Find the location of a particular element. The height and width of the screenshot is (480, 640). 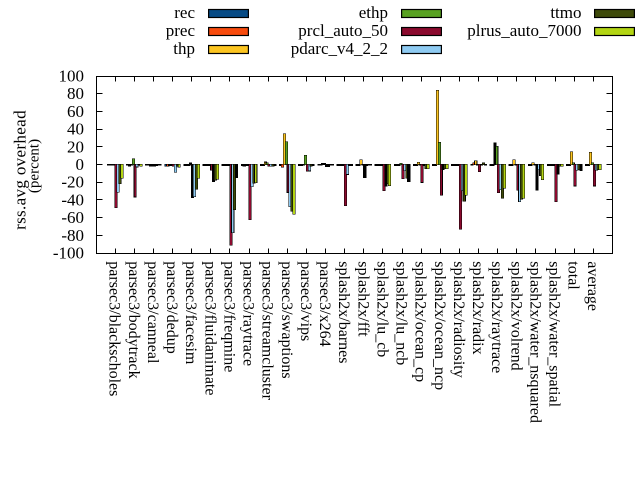

svg-text: plrus_auto_7000 is located at coordinates (524, 30).